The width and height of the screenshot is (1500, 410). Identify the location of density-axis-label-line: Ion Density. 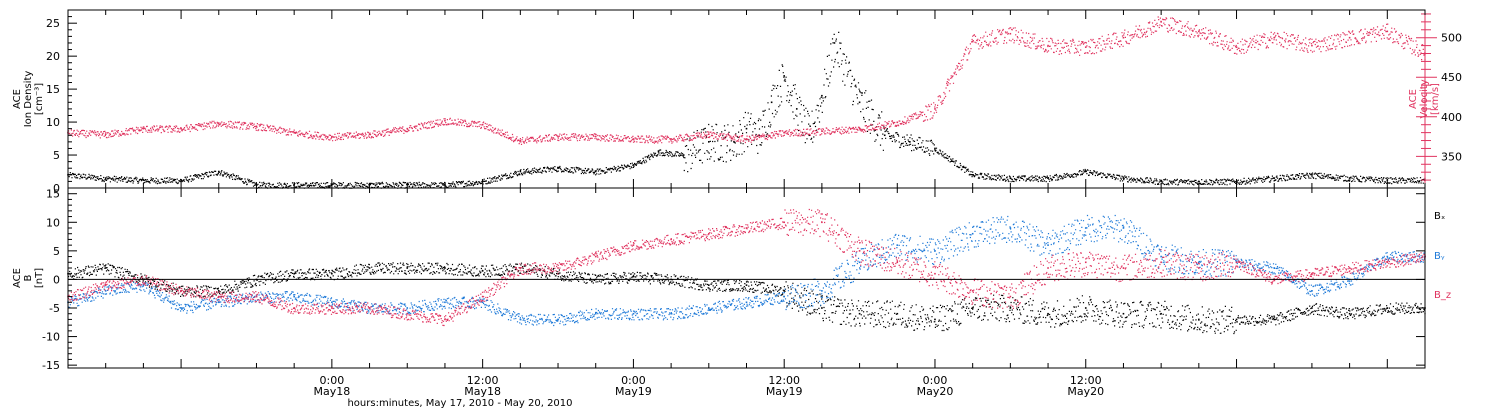
(28, 99).